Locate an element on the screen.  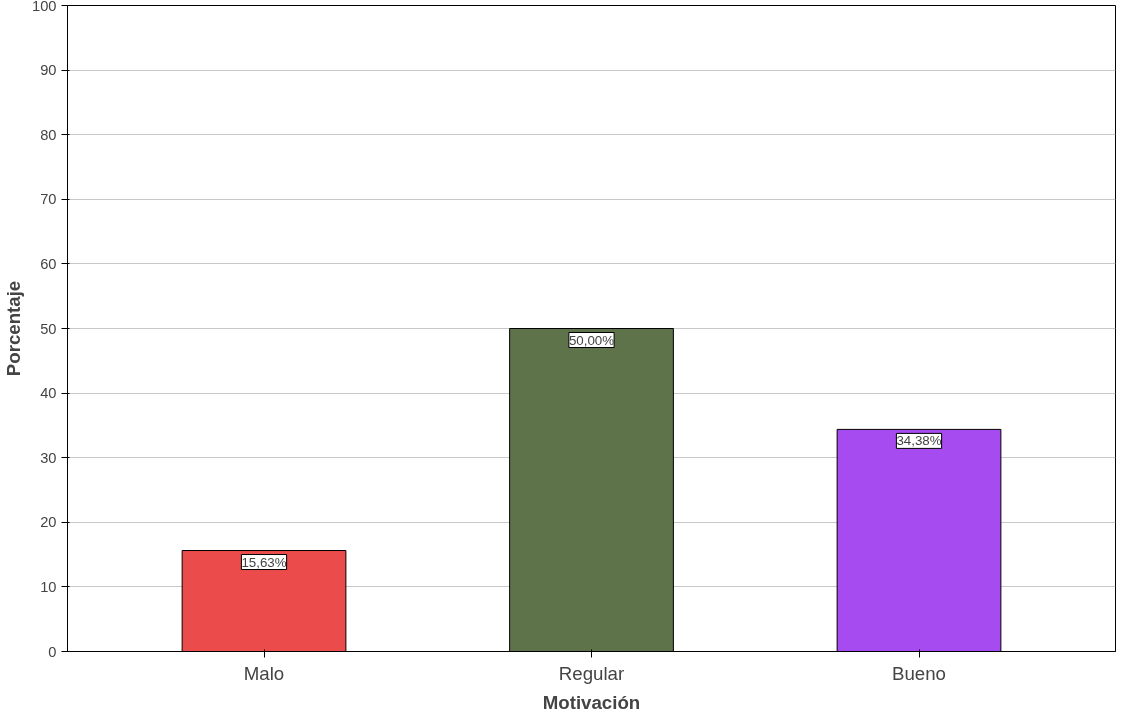
y-tick-label: 0 is located at coordinates (52, 651).